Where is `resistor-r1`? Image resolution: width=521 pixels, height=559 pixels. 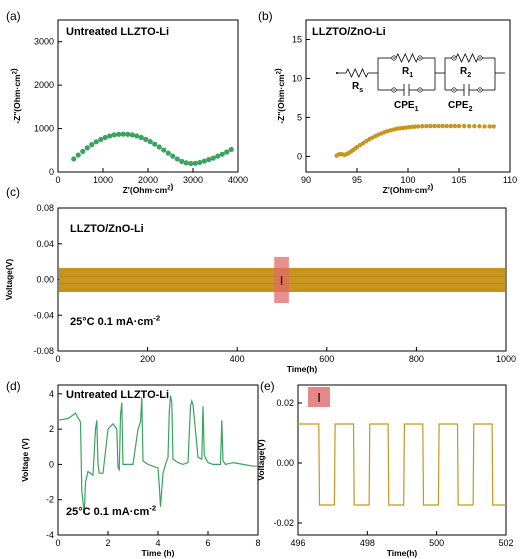 resistor-r1 is located at coordinates (407, 58).